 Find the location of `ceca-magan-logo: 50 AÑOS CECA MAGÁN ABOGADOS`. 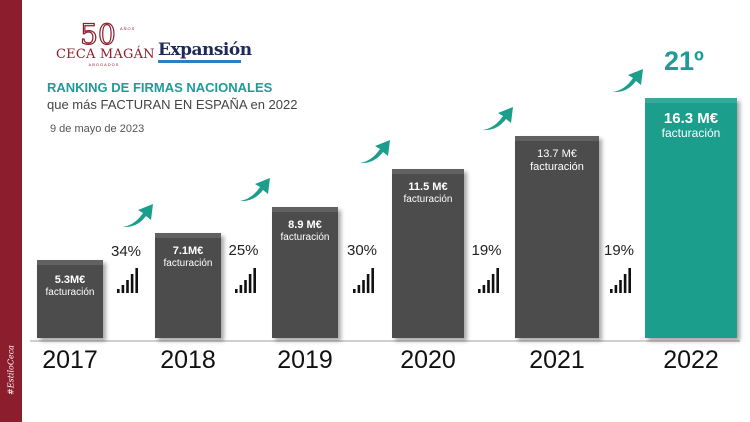

ceca-magan-logo: 50 AÑOS CECA MAGÁN ABOGADOS is located at coordinates (105, 44).